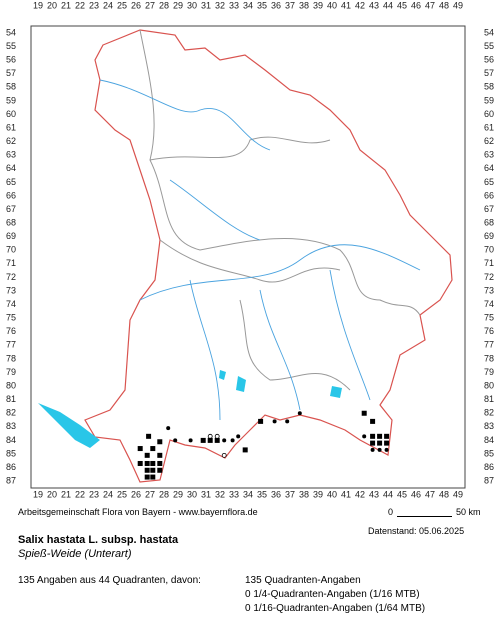  Describe the element at coordinates (424, 516) in the screenshot. I see `scale-bar` at that location.